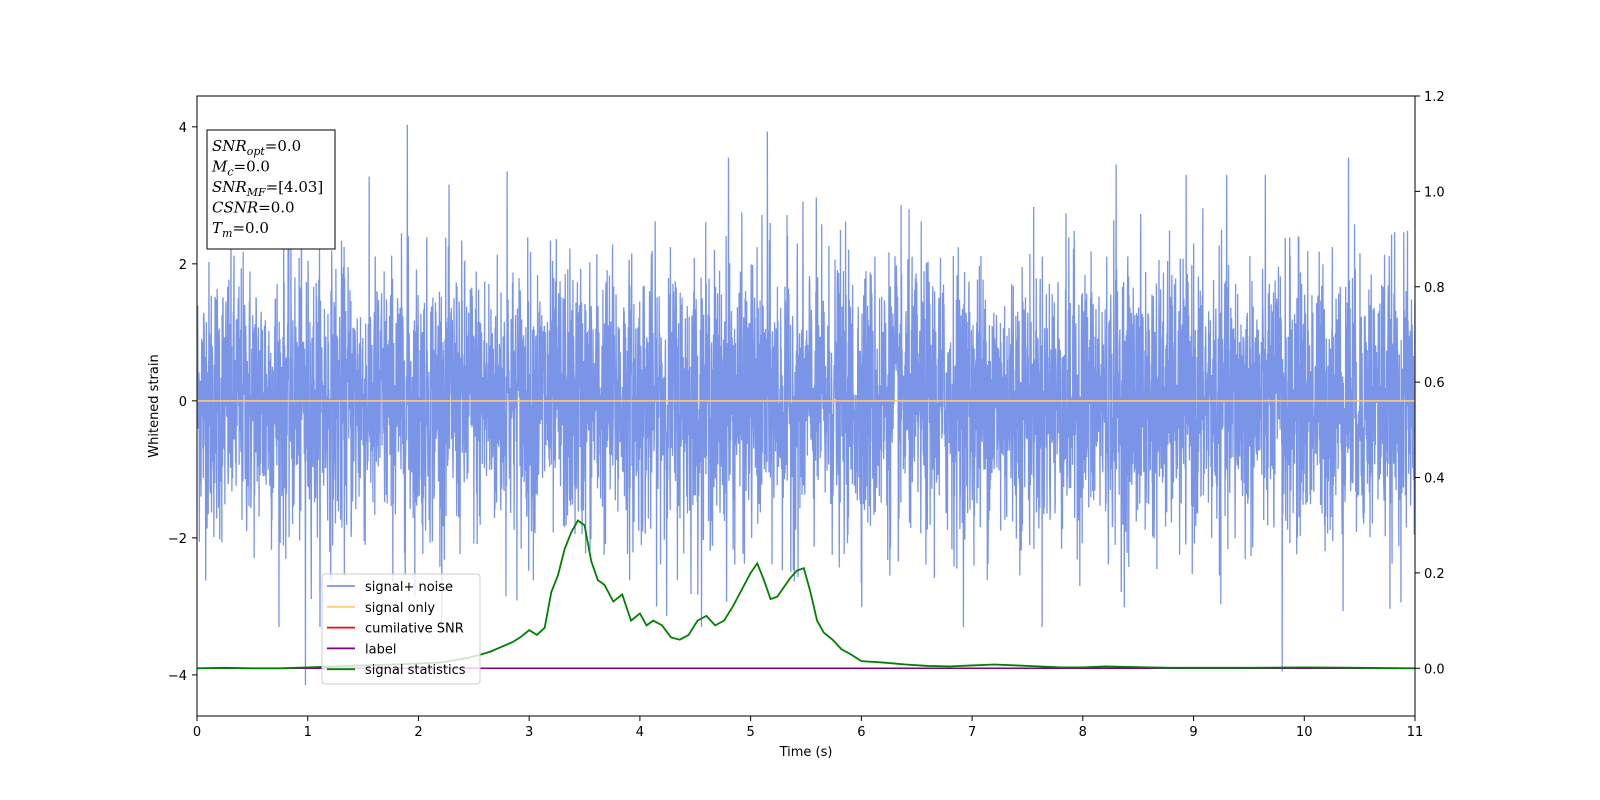  What do you see at coordinates (177, 676) in the screenshot?
I see `y-tick-label: −4` at bounding box center [177, 676].